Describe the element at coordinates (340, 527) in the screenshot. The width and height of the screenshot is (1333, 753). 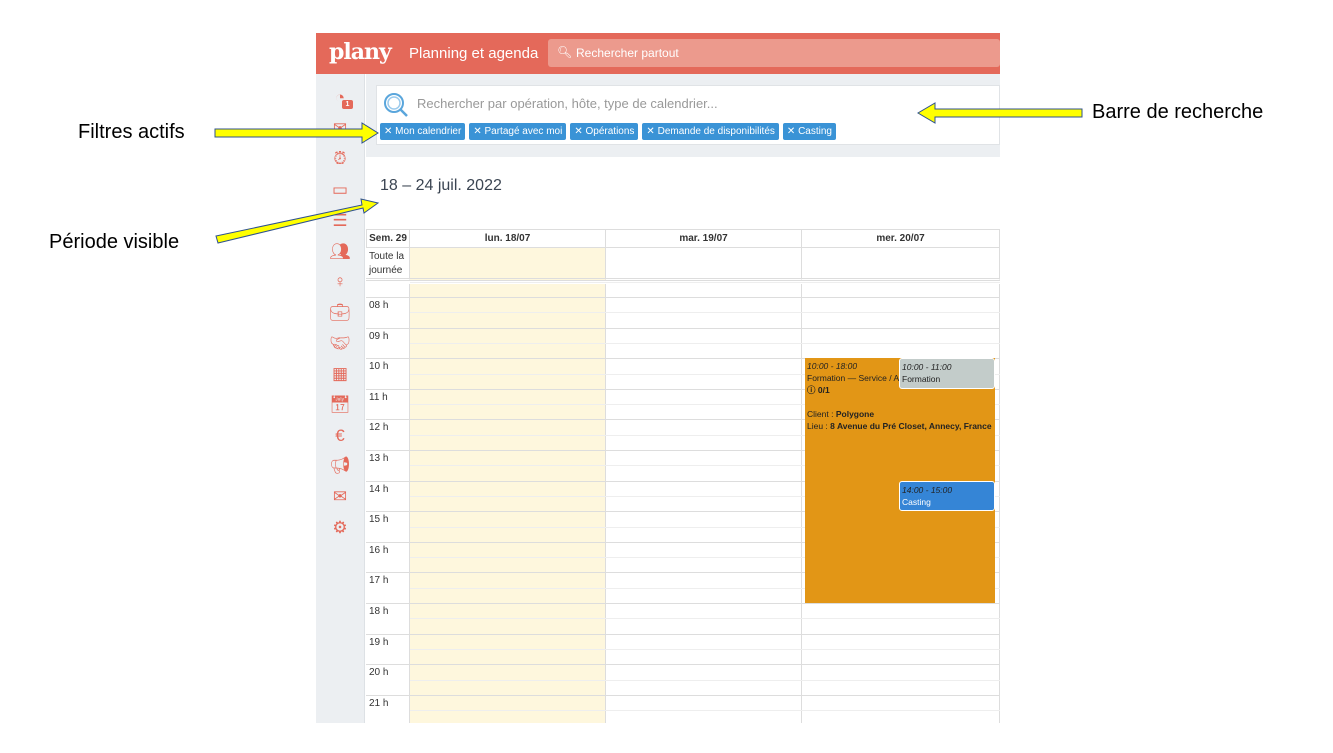
I see `settings-icon: ⚙︎` at that location.